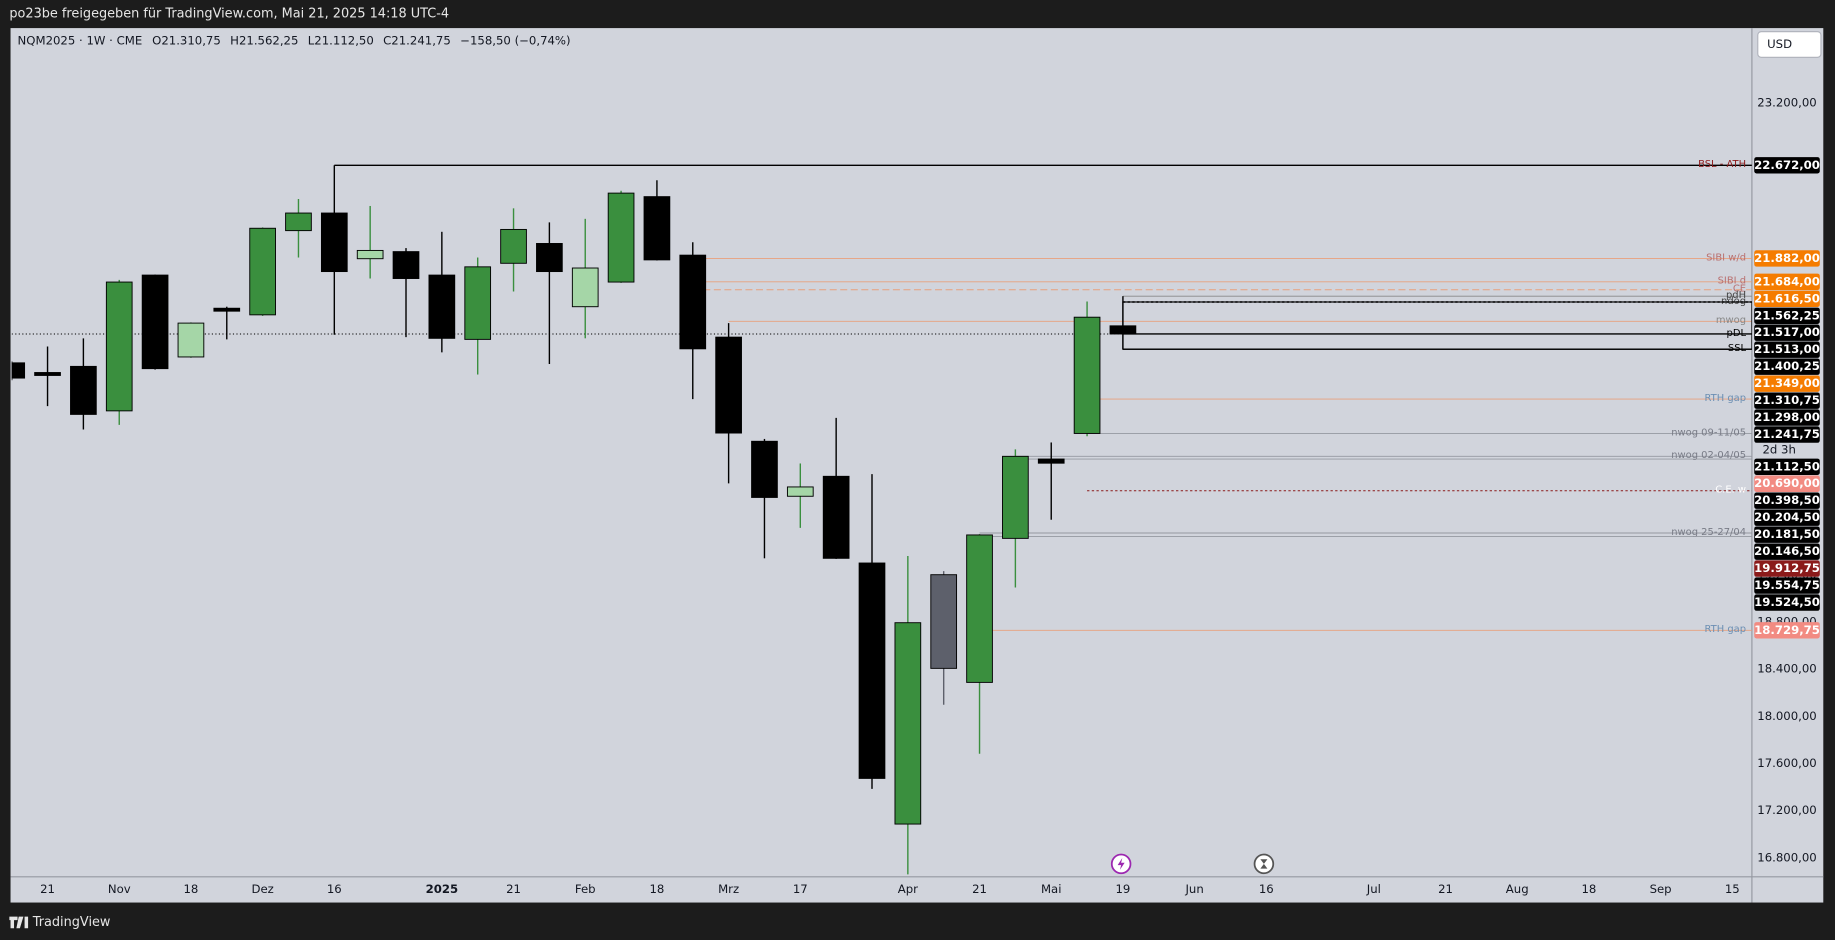  Describe the element at coordinates (80, 40) in the screenshot. I see `symbol-info: NQM2025 · 1W · CME` at that location.